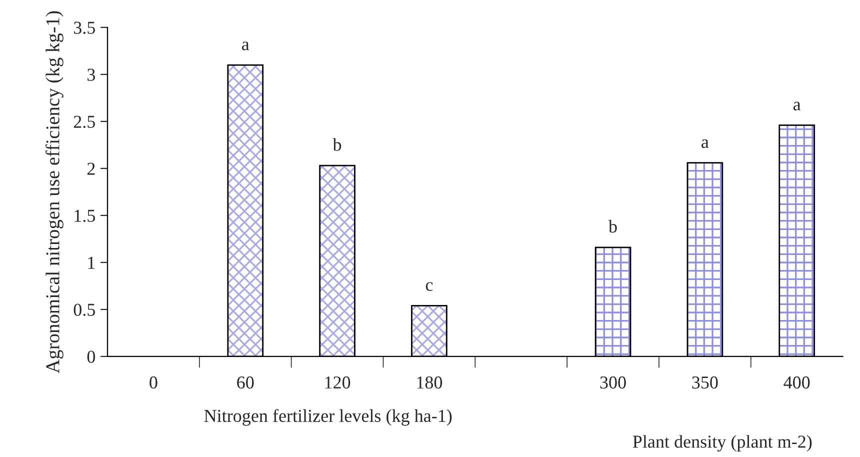  I want to click on x-tick-label: 60, so click(245, 382).